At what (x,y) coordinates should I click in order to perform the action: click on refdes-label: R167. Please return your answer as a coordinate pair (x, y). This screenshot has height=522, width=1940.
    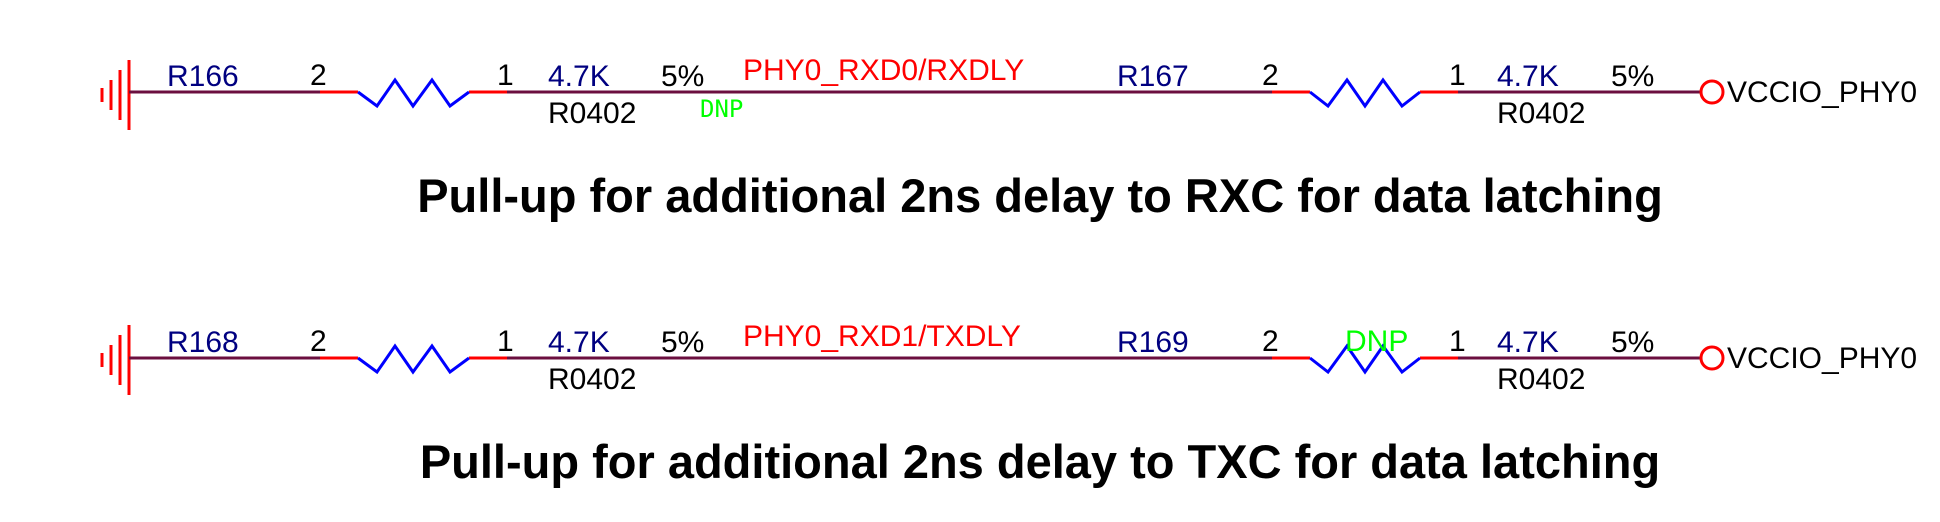
    Looking at the image, I should click on (1153, 76).